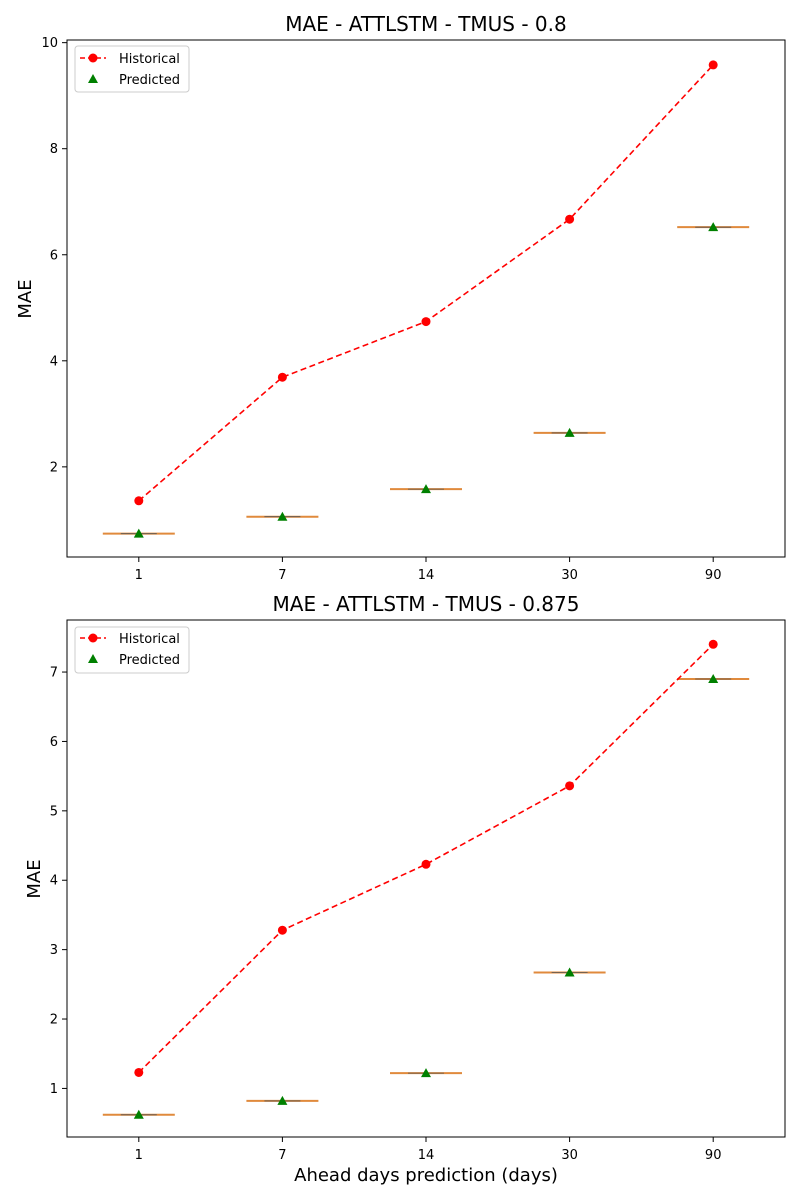 This screenshot has height=1200, width=800. Describe the element at coordinates (426, 24) in the screenshot. I see `chart-title: MAE - ATTLSTM - TMUS - 0.8` at that location.